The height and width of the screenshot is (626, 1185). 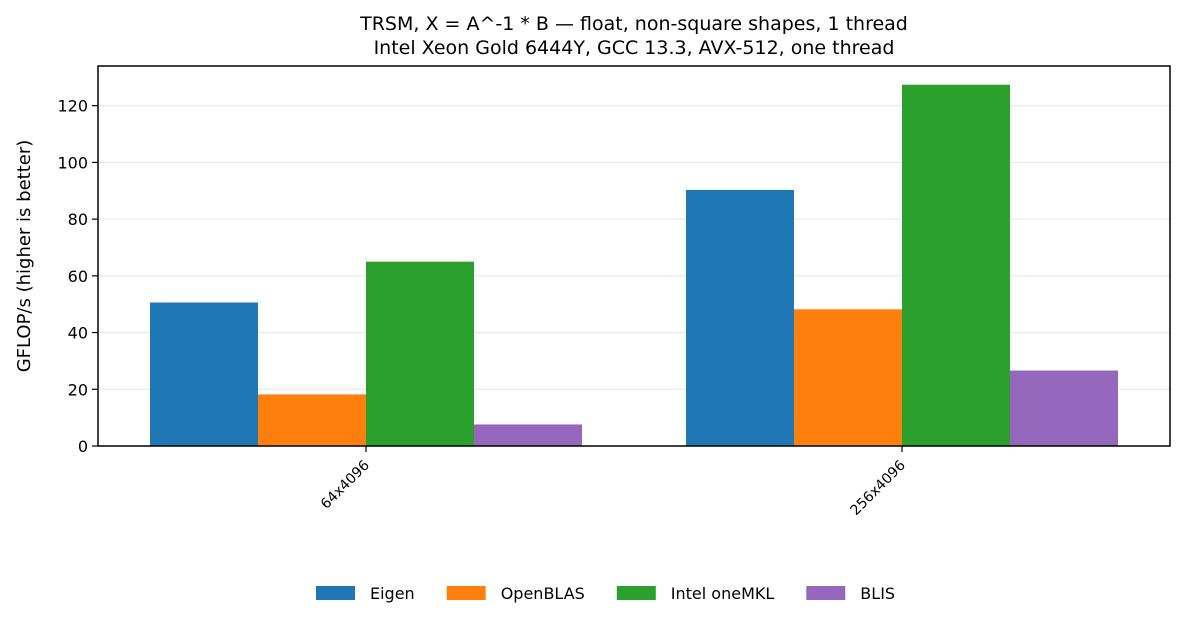 I want to click on bar-openblas-256x4096, so click(x=848, y=377).